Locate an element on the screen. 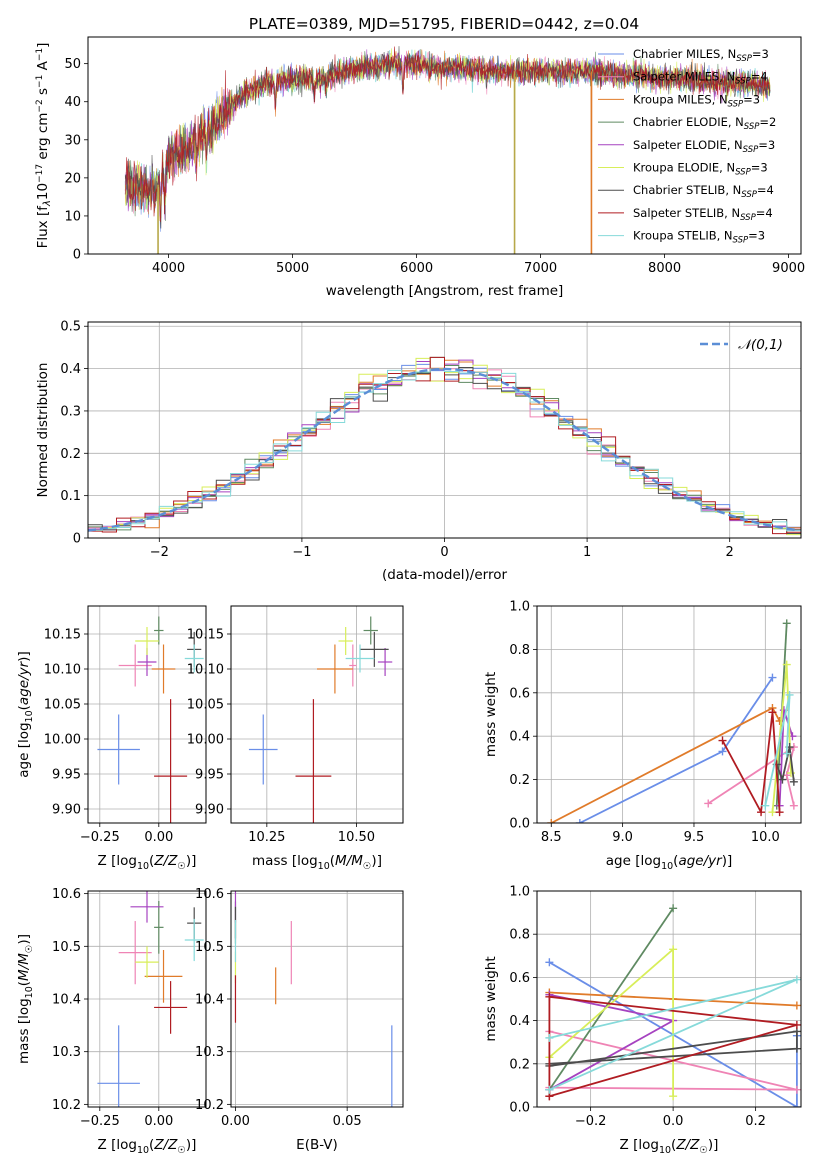  y-tick-label: 20 is located at coordinates (72, 178).